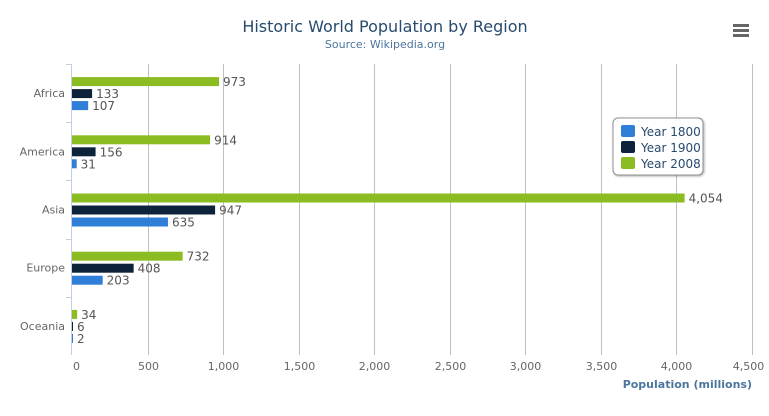  Describe the element at coordinates (42, 326) in the screenshot. I see `category-label: Oceania` at that location.